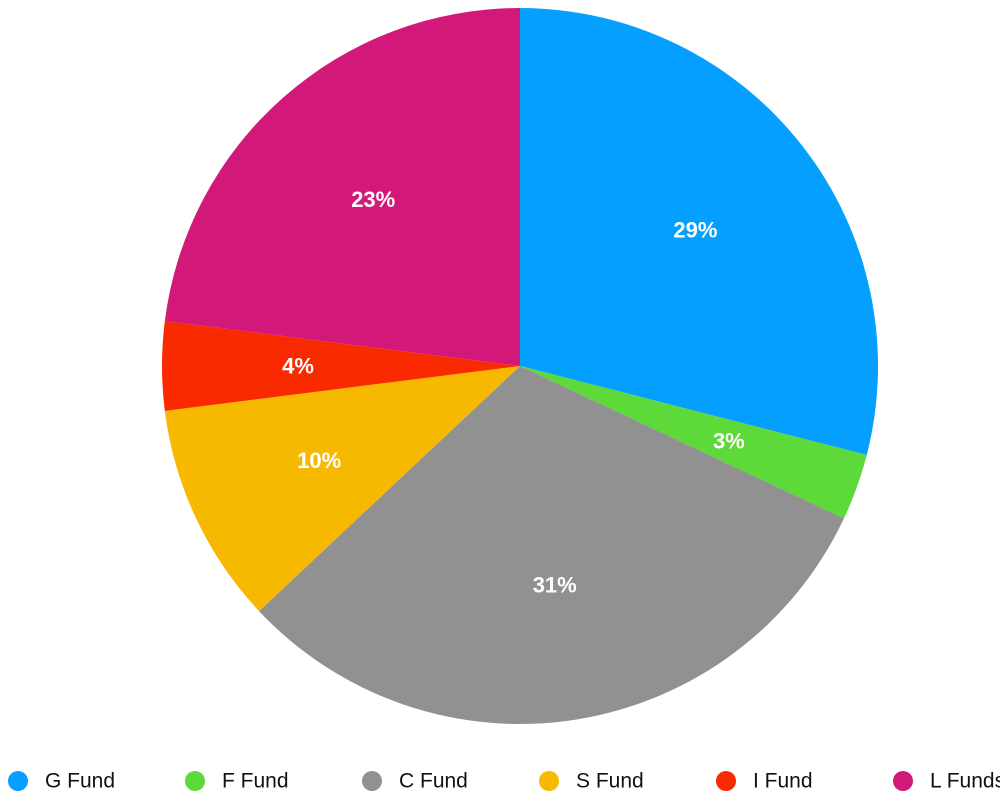  I want to click on legend-item-f-fund: F Fund, so click(237, 781).